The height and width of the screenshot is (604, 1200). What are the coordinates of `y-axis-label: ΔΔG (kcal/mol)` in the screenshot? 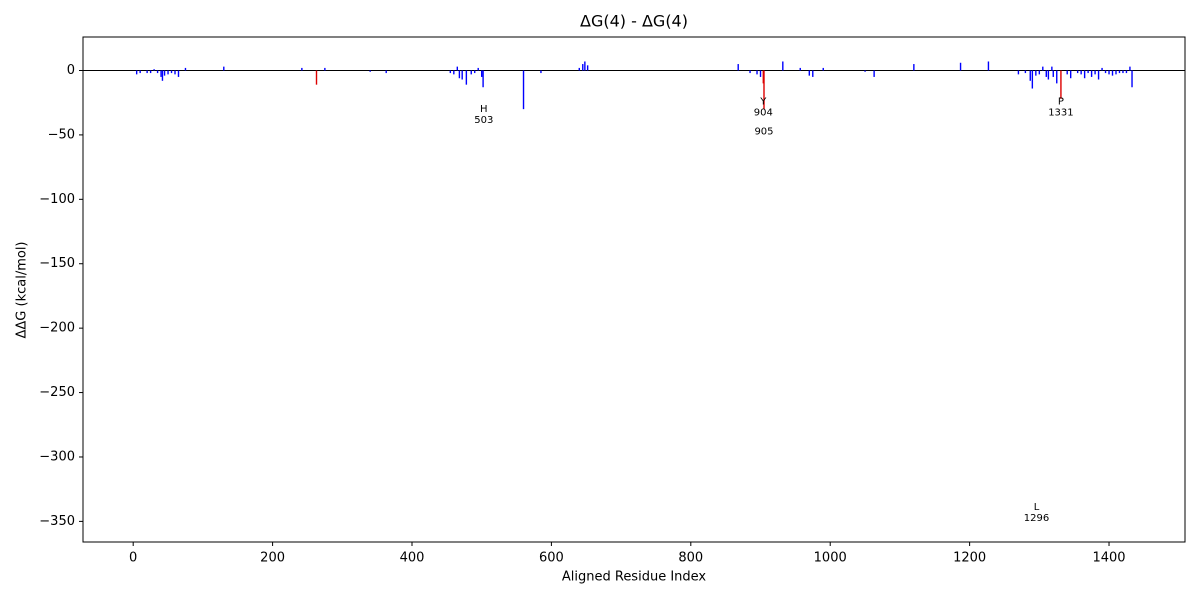 It's located at (22, 290).